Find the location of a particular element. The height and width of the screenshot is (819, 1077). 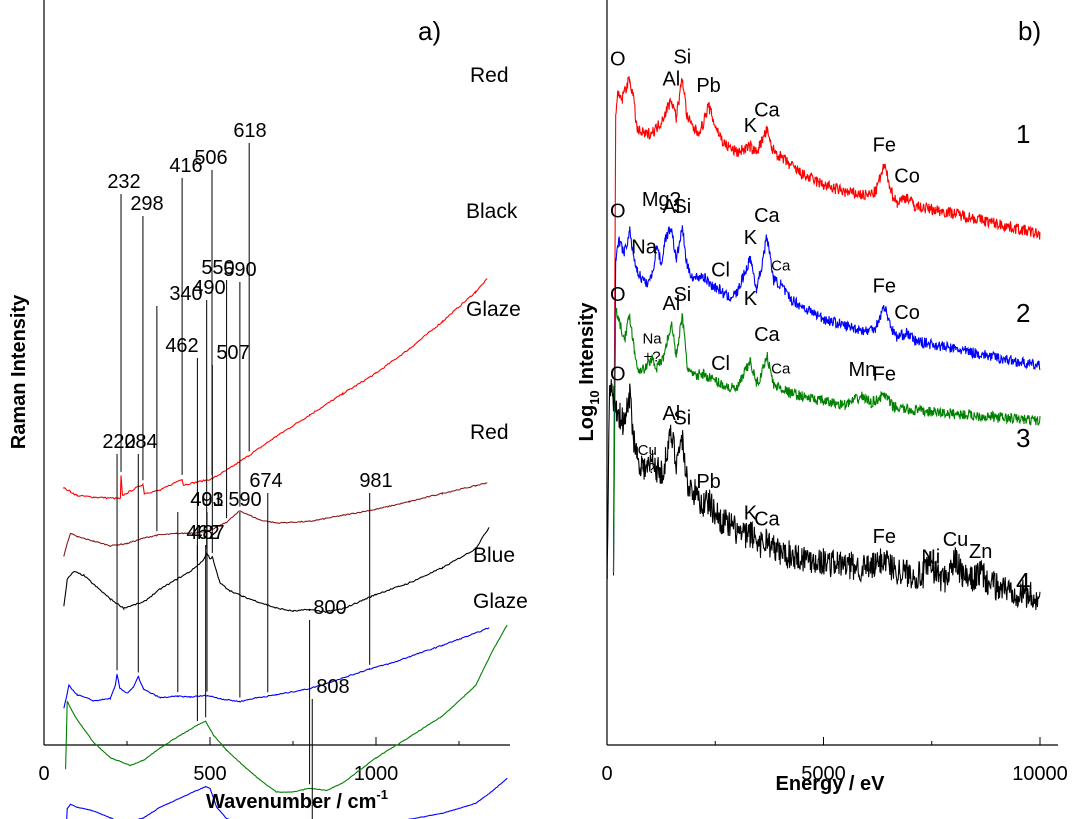

trace-label: 3 is located at coordinates (1023, 438).